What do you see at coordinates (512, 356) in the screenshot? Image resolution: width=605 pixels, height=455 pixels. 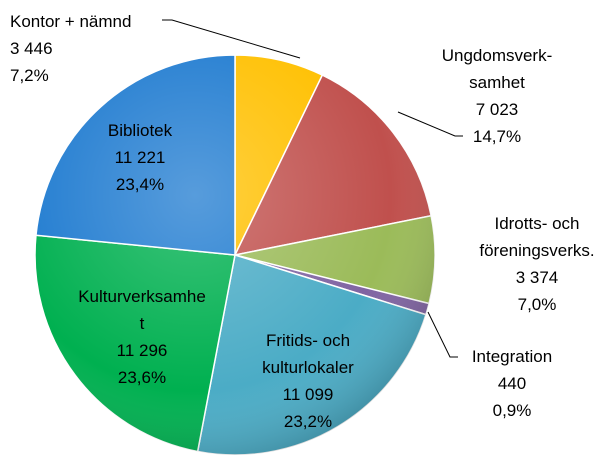 I see `category-label: Integration` at bounding box center [512, 356].